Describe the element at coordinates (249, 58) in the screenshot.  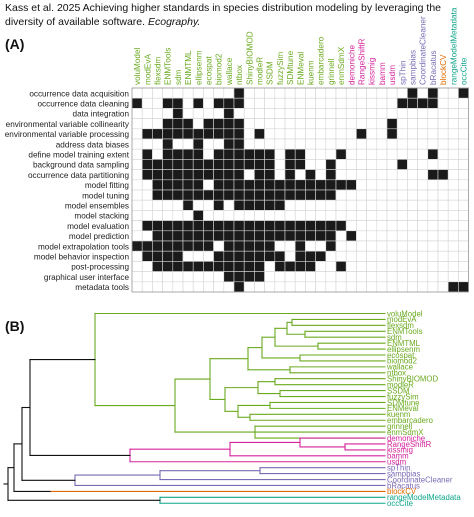
I see `column-label: ShinyBIOMOD` at that location.